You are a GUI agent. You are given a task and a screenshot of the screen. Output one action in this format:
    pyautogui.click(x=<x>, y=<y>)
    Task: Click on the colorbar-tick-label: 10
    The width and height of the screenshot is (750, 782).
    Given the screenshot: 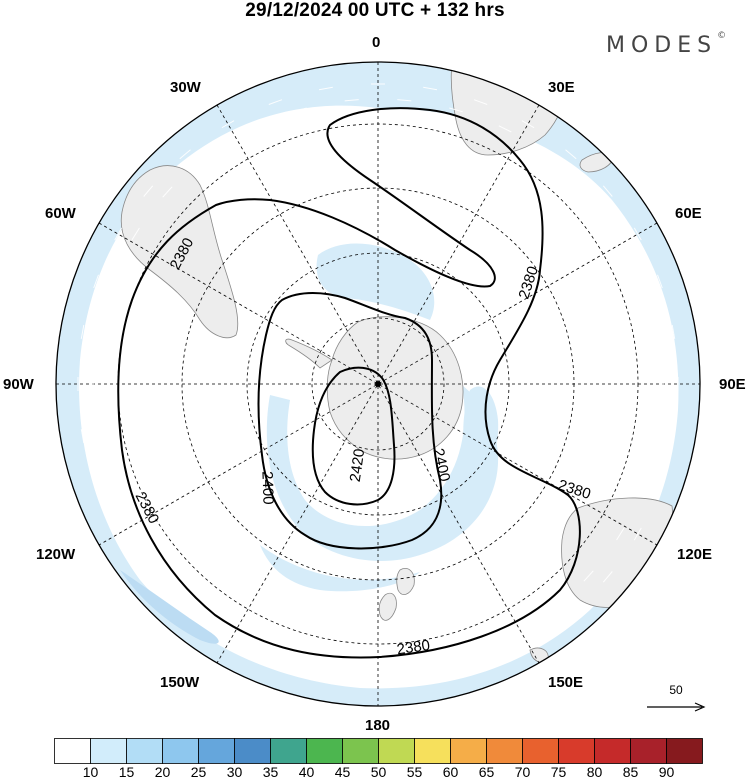 What is the action you would take?
    pyautogui.click(x=90, y=772)
    